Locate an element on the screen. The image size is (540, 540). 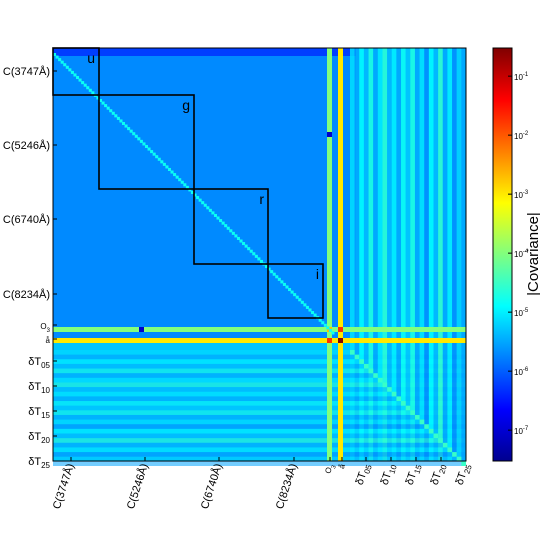
ozone-low-cell is located at coordinates (329, 134).